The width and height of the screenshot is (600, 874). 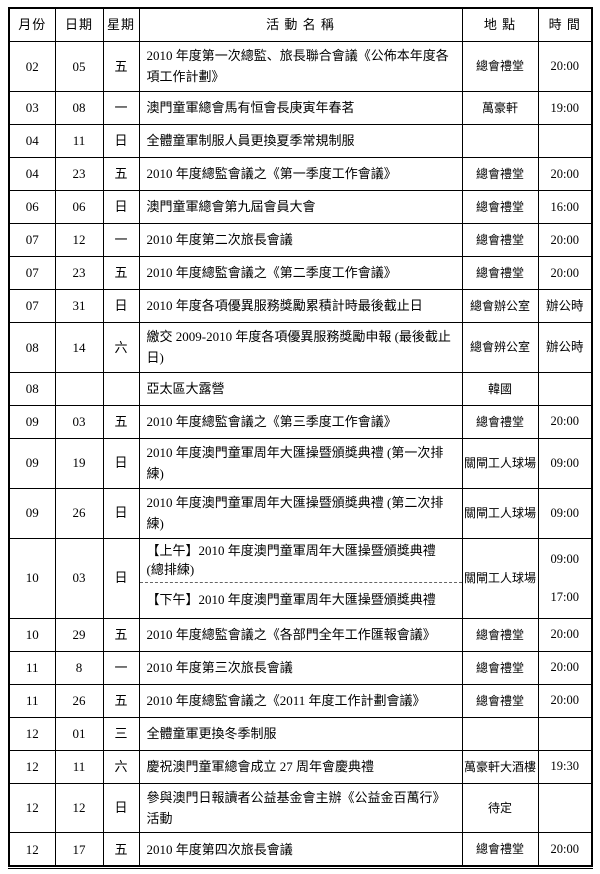 What do you see at coordinates (300, 107) in the screenshot?
I see `cell-activity: 澳門童軍總會馬有恒會長庚寅年春茗` at bounding box center [300, 107].